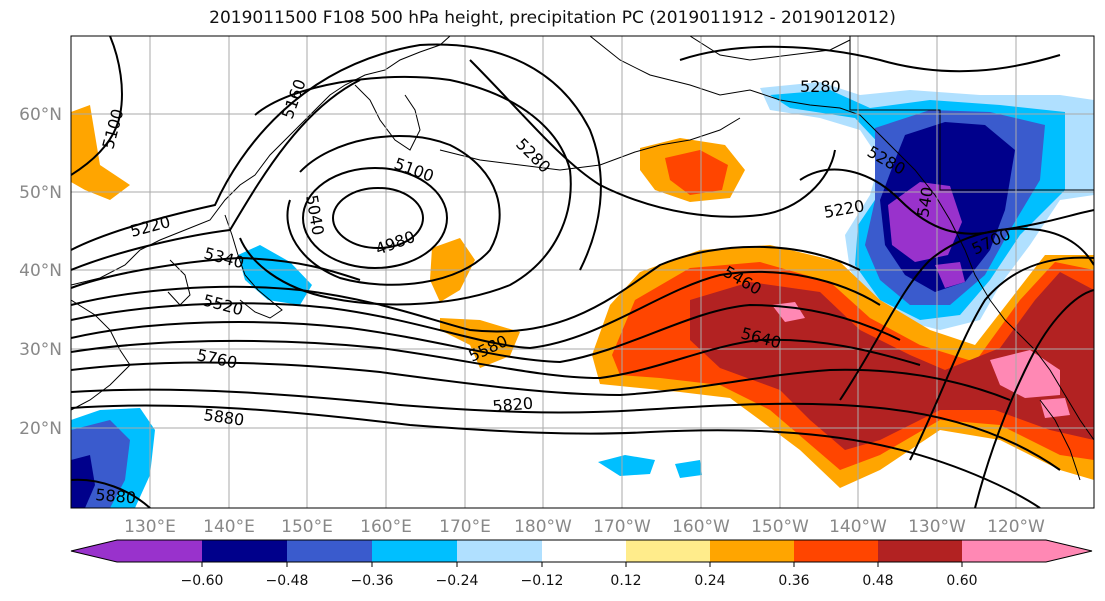 This screenshot has width=1105, height=601. I want to click on colorbar-tick-label: −0.36, so click(372, 581).